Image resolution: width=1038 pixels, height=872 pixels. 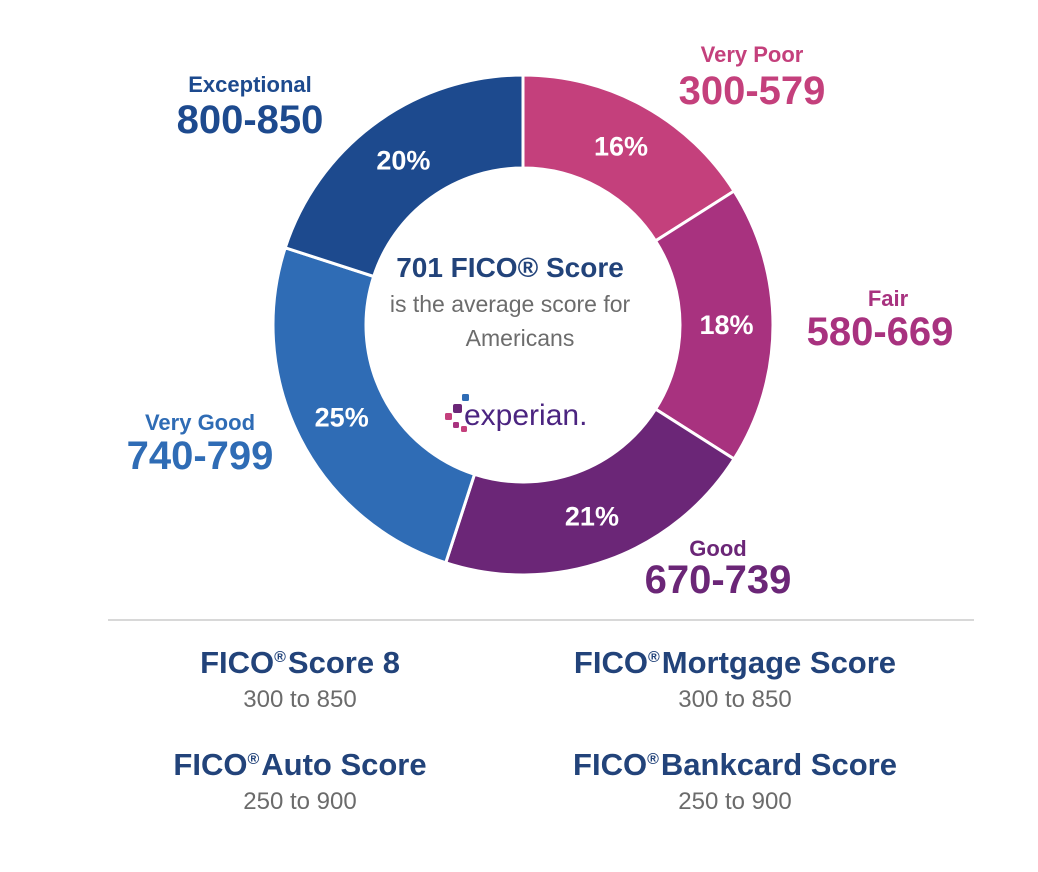 What do you see at coordinates (717, 548) in the screenshot?
I see `category-name-good: Good` at bounding box center [717, 548].